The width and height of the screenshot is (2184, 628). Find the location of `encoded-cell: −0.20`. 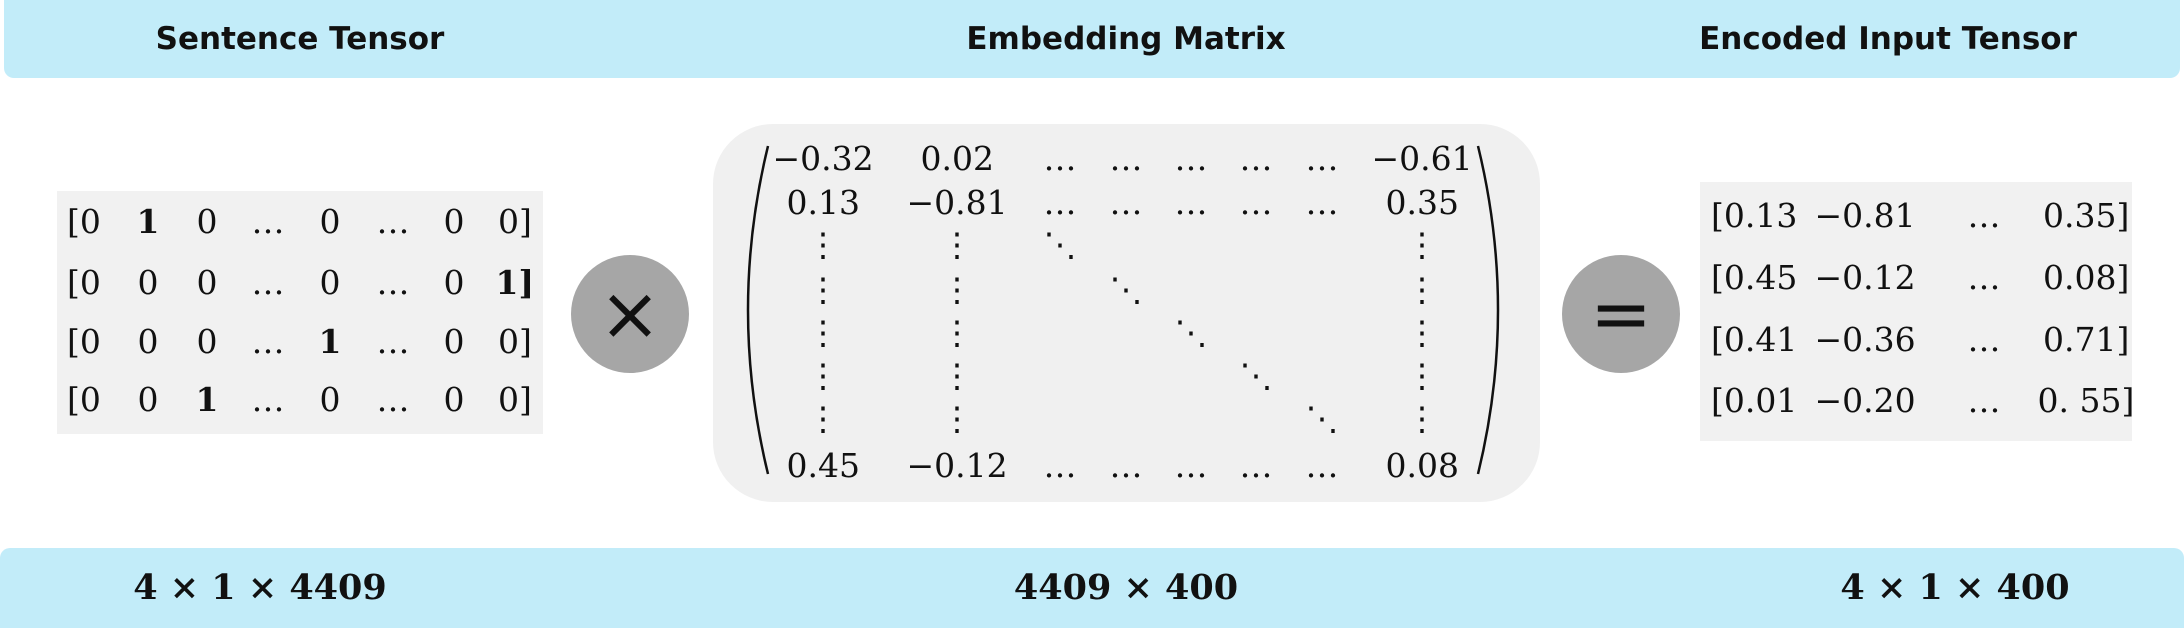

encoded-cell: −0.20 is located at coordinates (1865, 400).